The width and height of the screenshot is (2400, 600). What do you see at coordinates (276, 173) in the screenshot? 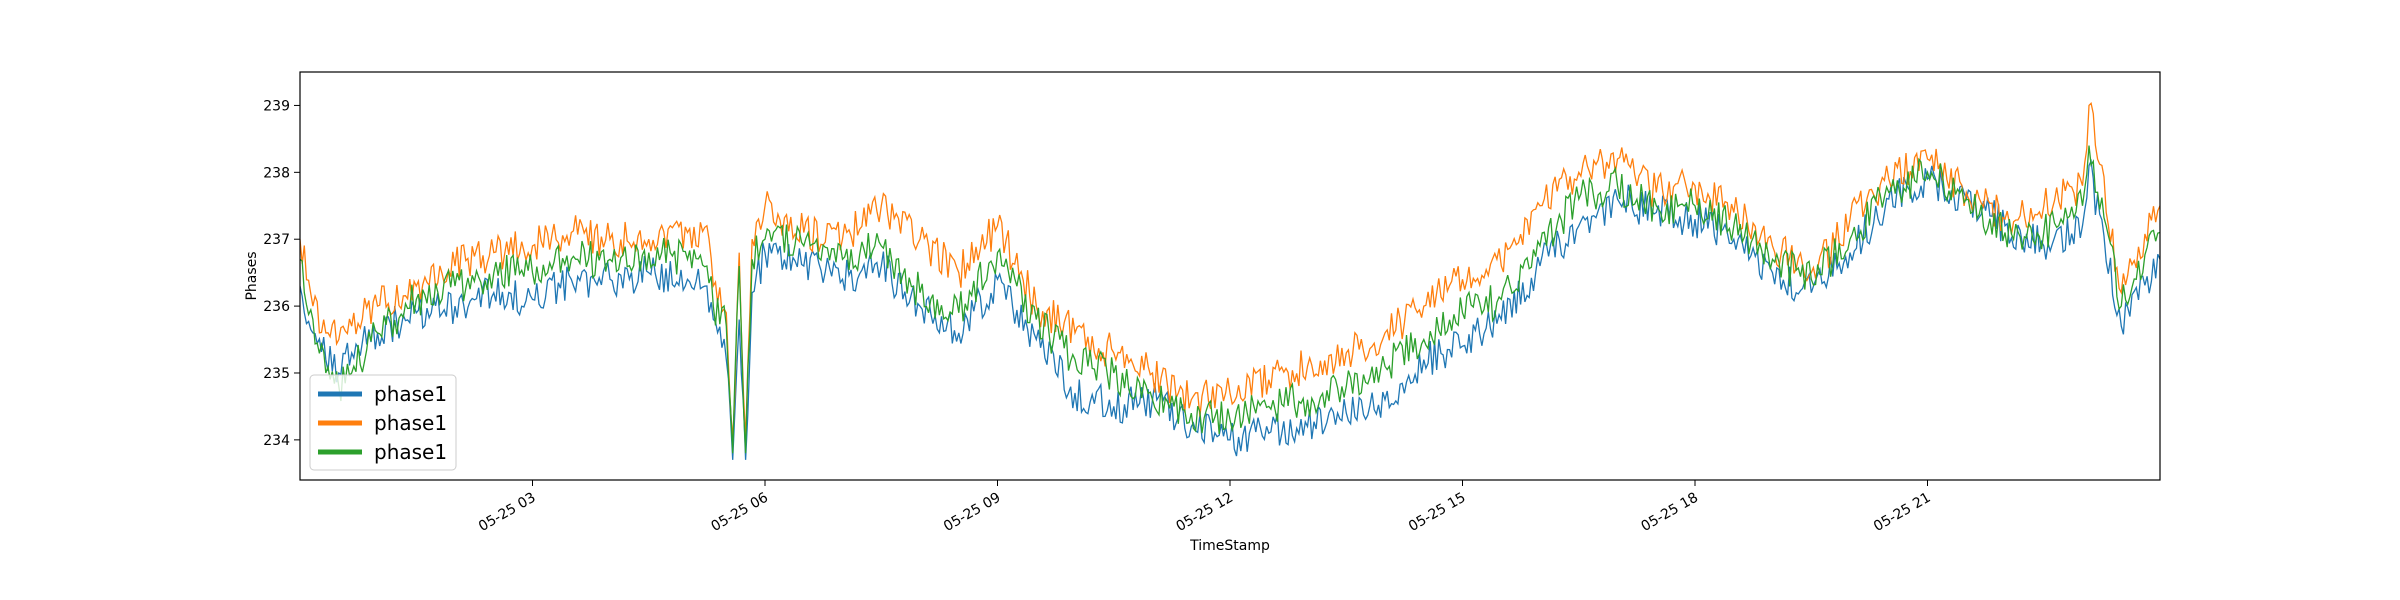
I see `y-tick-label: 238` at bounding box center [276, 173].